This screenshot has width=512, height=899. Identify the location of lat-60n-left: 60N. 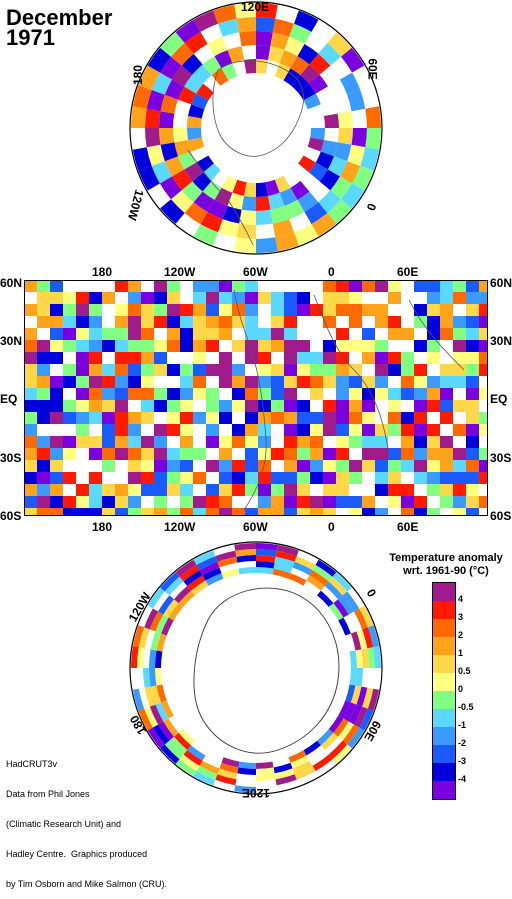
(11, 283).